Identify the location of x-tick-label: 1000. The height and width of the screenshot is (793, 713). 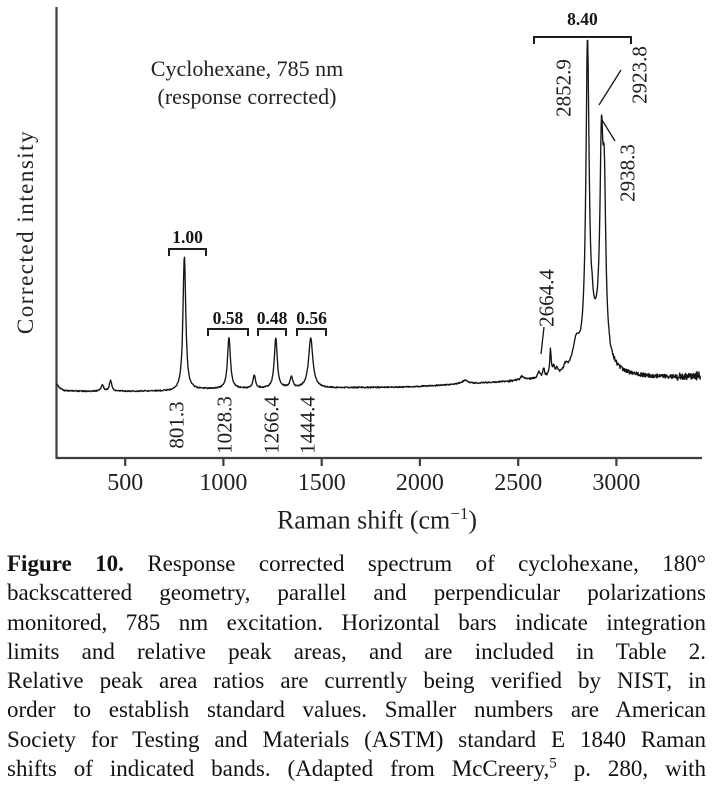
(223, 483).